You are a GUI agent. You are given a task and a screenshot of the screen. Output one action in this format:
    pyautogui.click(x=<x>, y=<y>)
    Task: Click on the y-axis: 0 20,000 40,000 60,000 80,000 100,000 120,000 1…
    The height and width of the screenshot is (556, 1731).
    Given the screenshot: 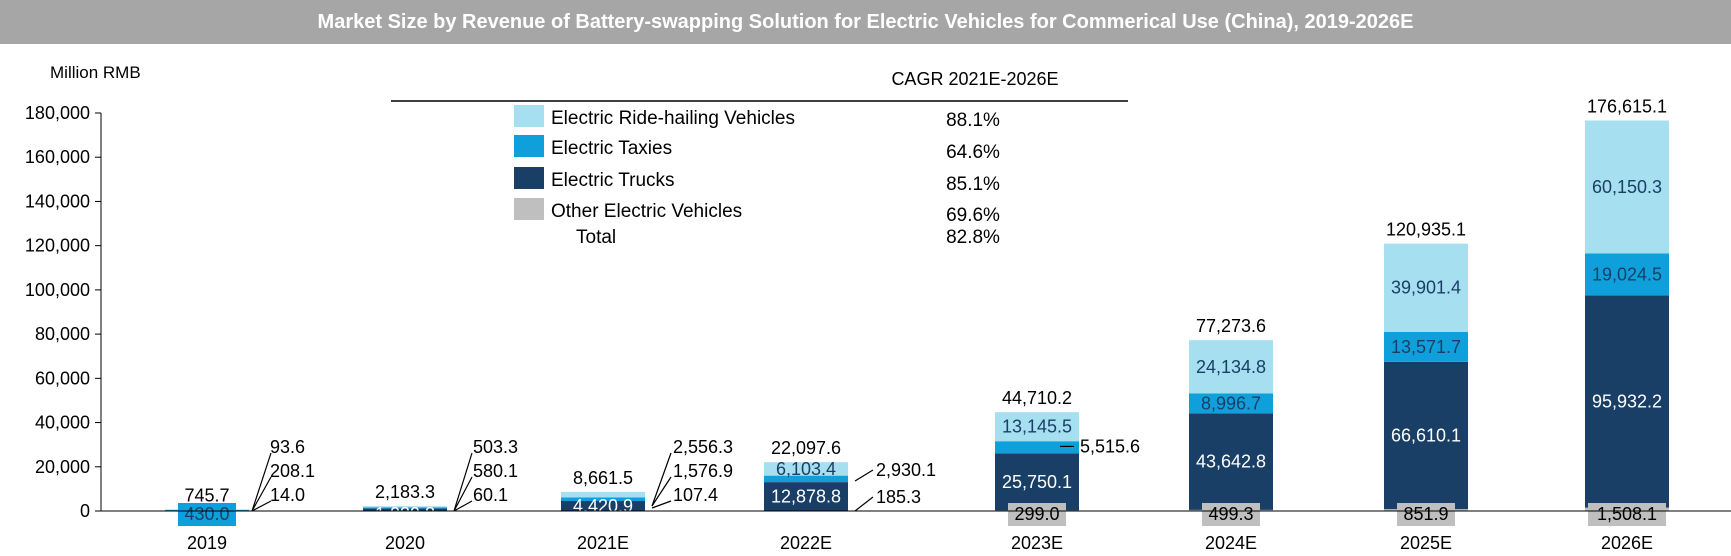 What is the action you would take?
    pyautogui.click(x=63, y=312)
    